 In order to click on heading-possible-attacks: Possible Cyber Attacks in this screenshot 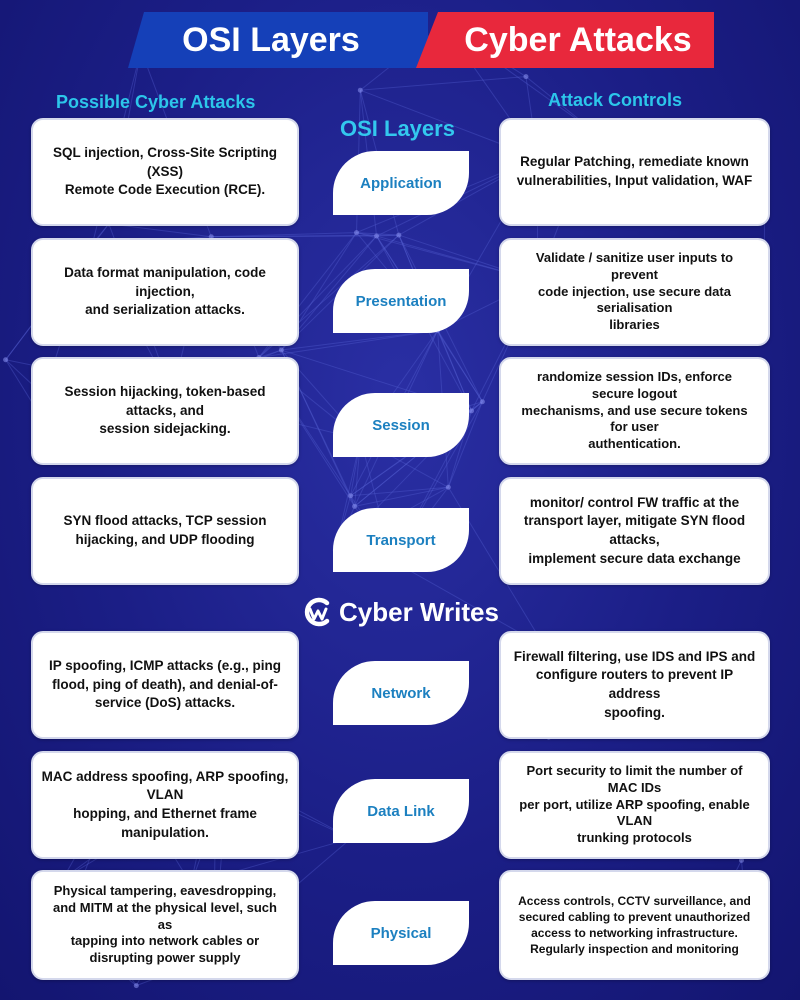, I will do `click(156, 102)`.